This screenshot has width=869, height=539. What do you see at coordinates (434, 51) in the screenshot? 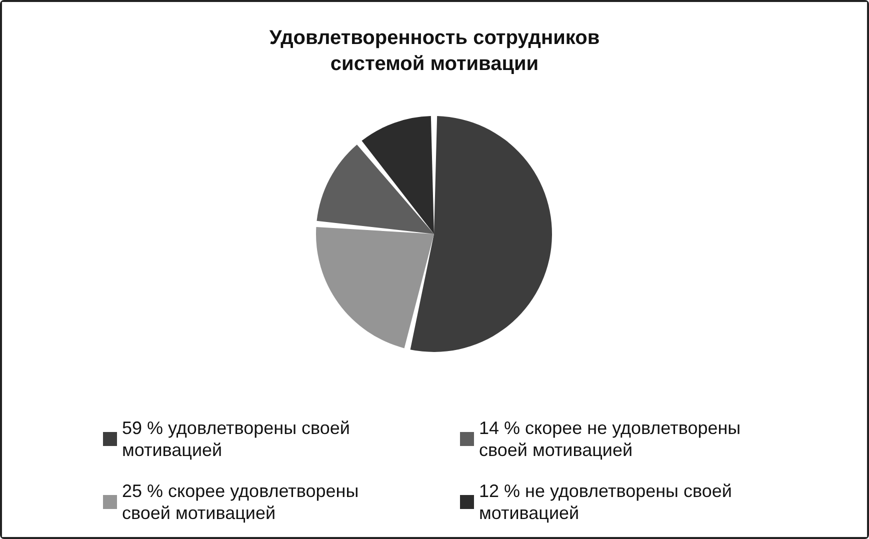
I see `chart-title: Удовлетворенность сотрудников системой мотивации` at bounding box center [434, 51].